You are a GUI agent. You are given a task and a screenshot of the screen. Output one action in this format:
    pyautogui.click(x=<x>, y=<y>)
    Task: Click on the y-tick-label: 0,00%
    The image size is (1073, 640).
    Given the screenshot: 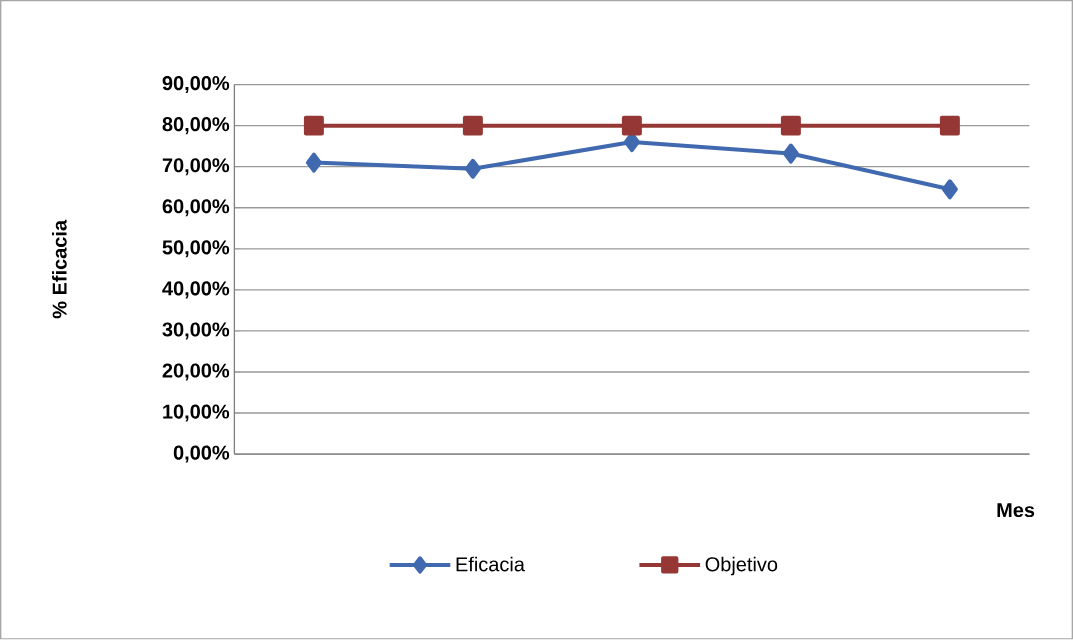 What is the action you would take?
    pyautogui.click(x=201, y=454)
    